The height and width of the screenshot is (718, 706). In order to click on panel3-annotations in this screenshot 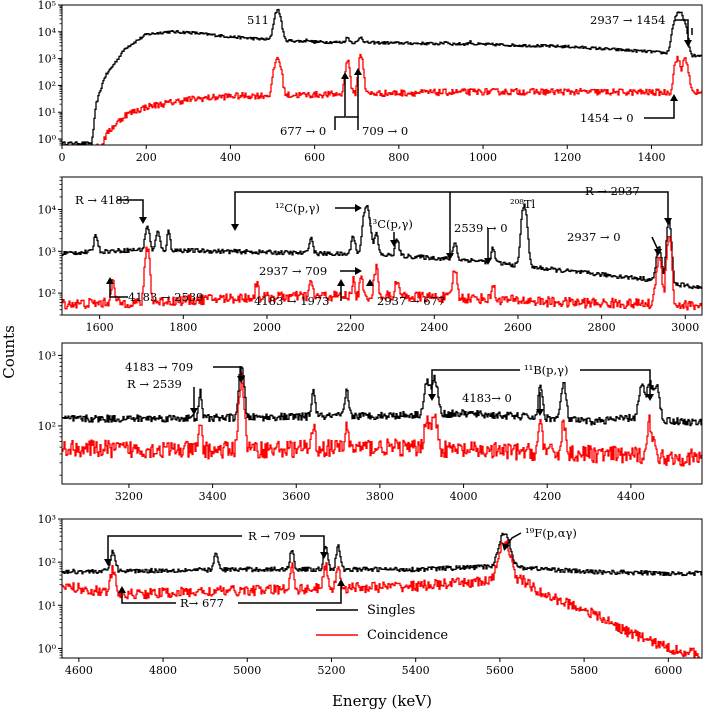, I will do `click(422, 388)`.